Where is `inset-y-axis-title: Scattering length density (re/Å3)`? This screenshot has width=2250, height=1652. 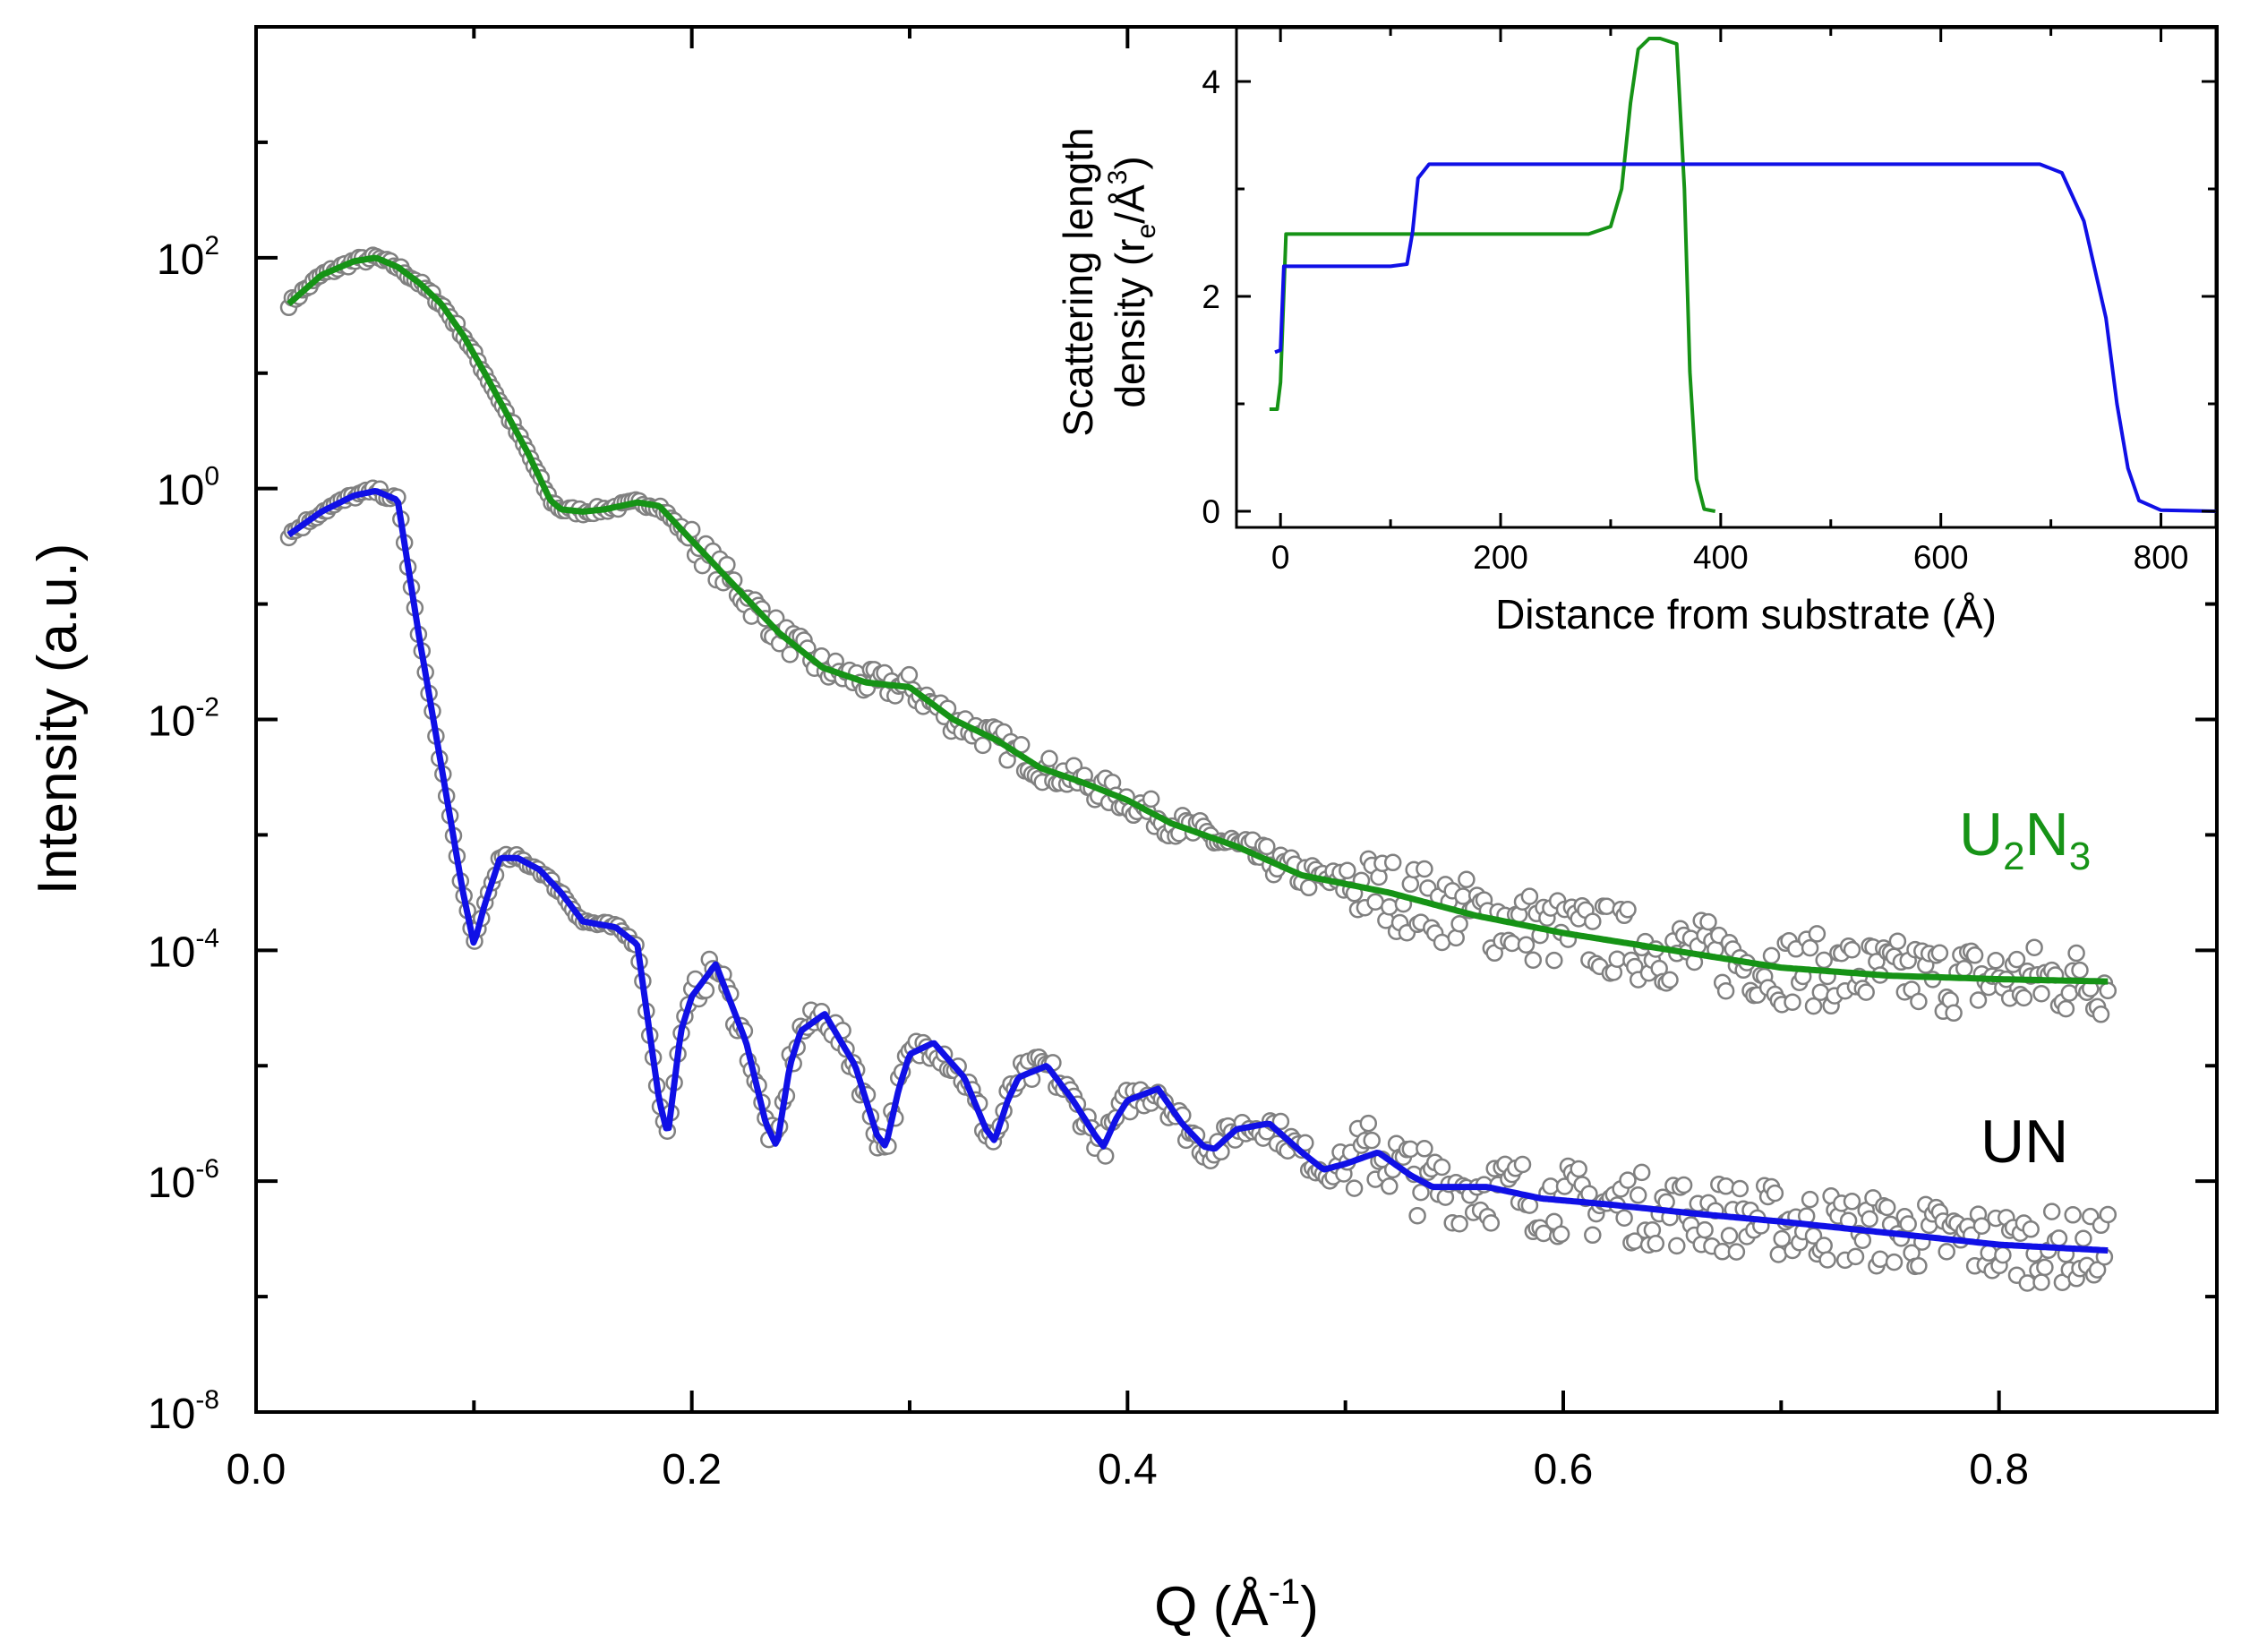 inset-y-axis-title: Scattering length density (re/Å3) is located at coordinates (1108, 281).